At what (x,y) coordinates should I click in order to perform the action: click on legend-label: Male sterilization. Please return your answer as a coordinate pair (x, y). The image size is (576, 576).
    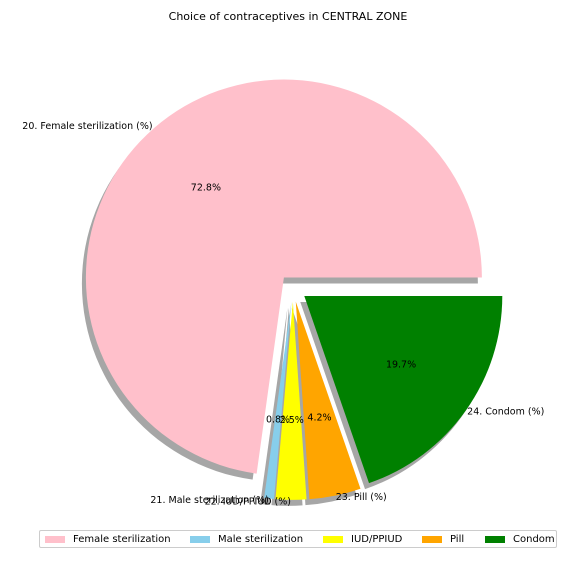
    Looking at the image, I should click on (261, 539).